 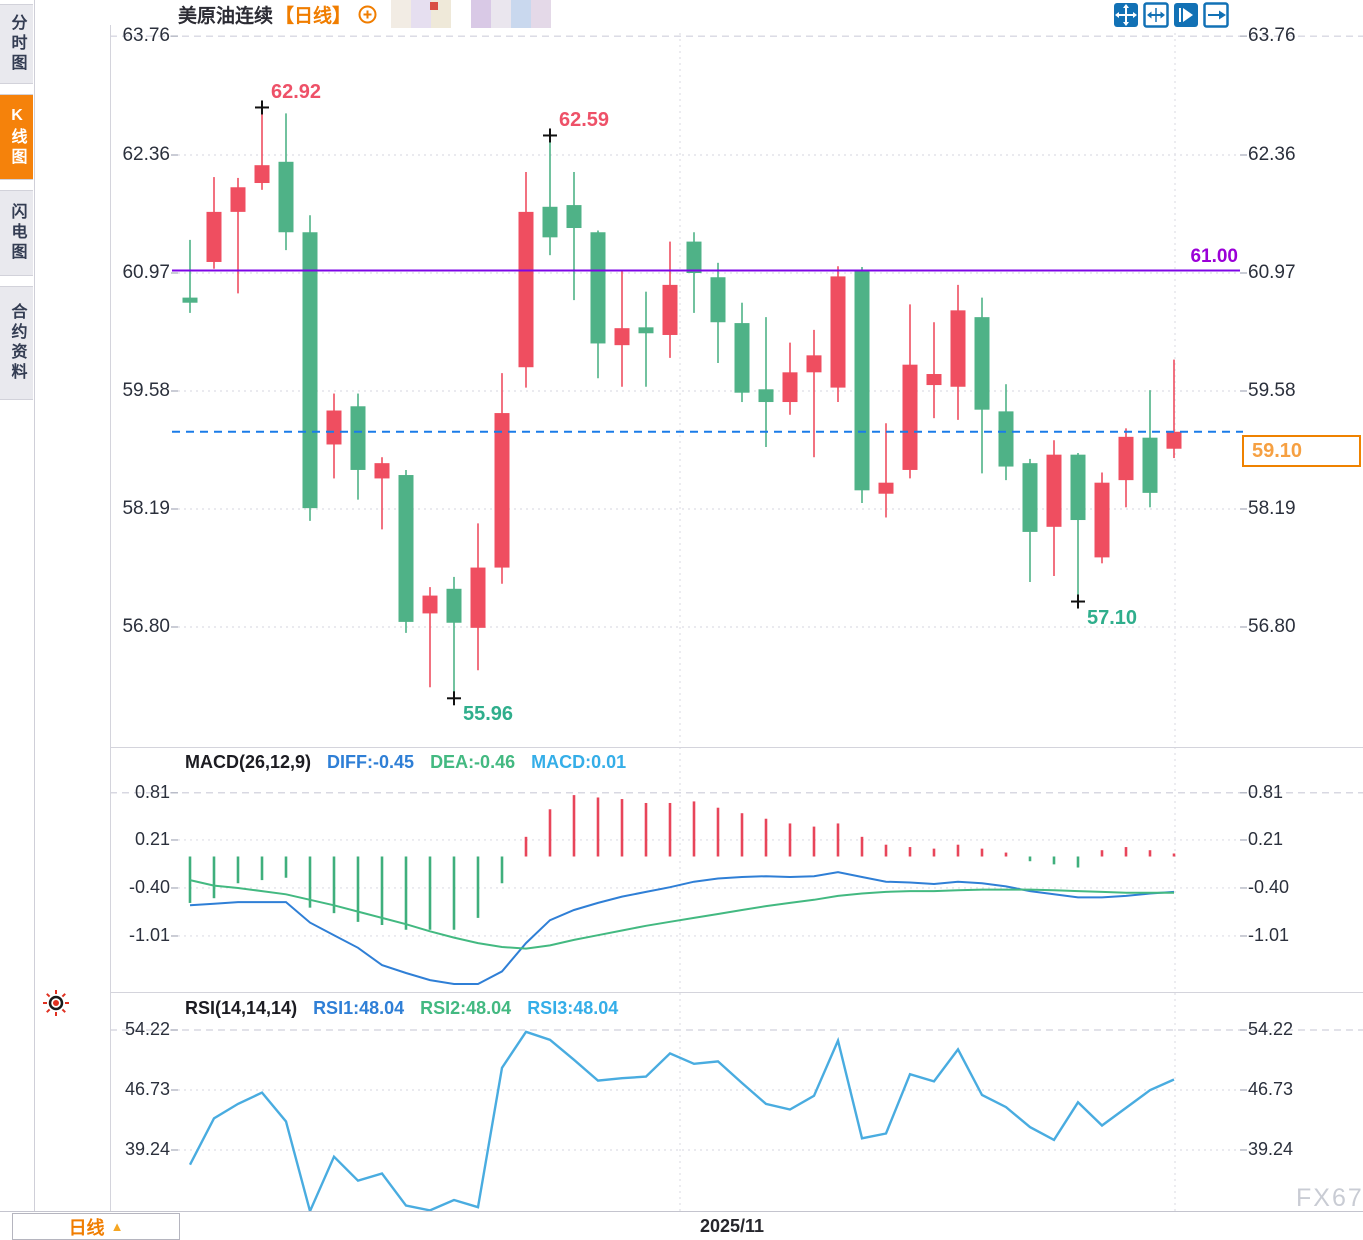 What do you see at coordinates (16, 343) in the screenshot?
I see `sidebar-tab-contract-info: 合约资料` at bounding box center [16, 343].